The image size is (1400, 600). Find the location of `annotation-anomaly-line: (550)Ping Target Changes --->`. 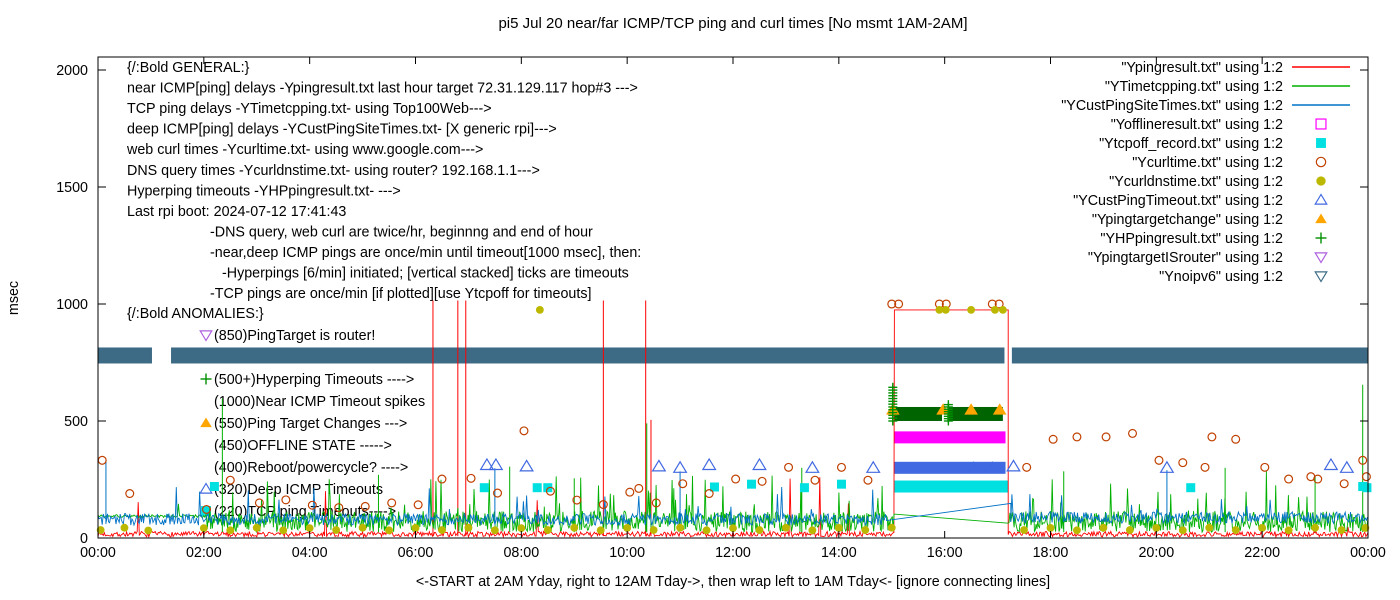

annotation-anomaly-line: (550)Ping Target Changes ---> is located at coordinates (310, 424).